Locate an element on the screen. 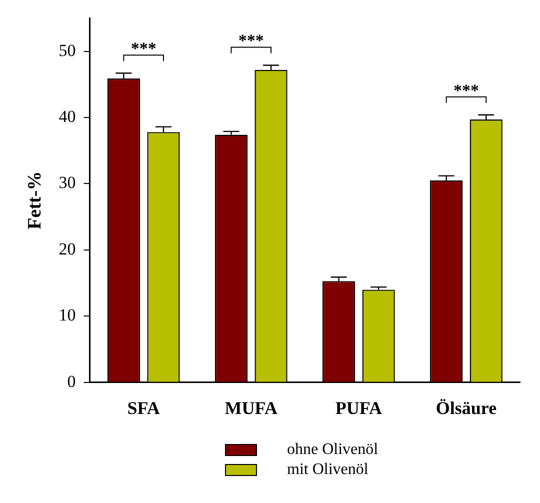 The height and width of the screenshot is (503, 540). y-tick-label: 40 is located at coordinates (67, 116).